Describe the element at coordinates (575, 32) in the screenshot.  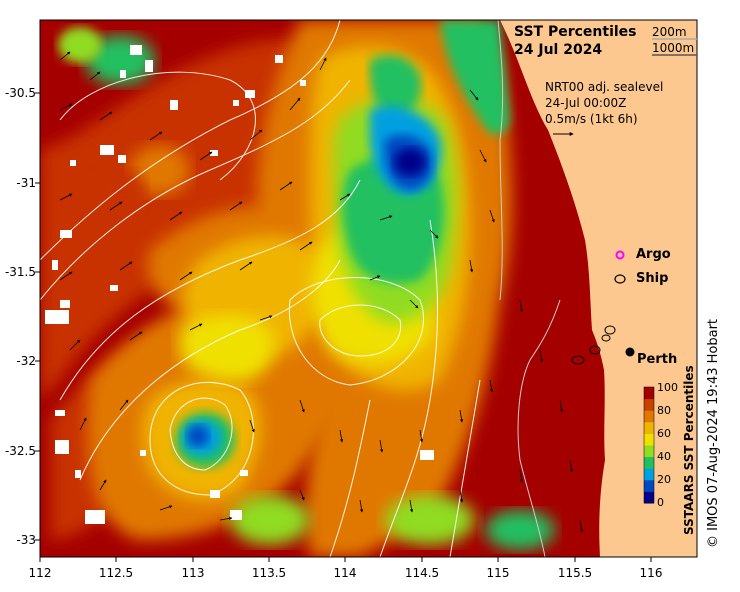
I see `map-title: SST Percentiles` at that location.